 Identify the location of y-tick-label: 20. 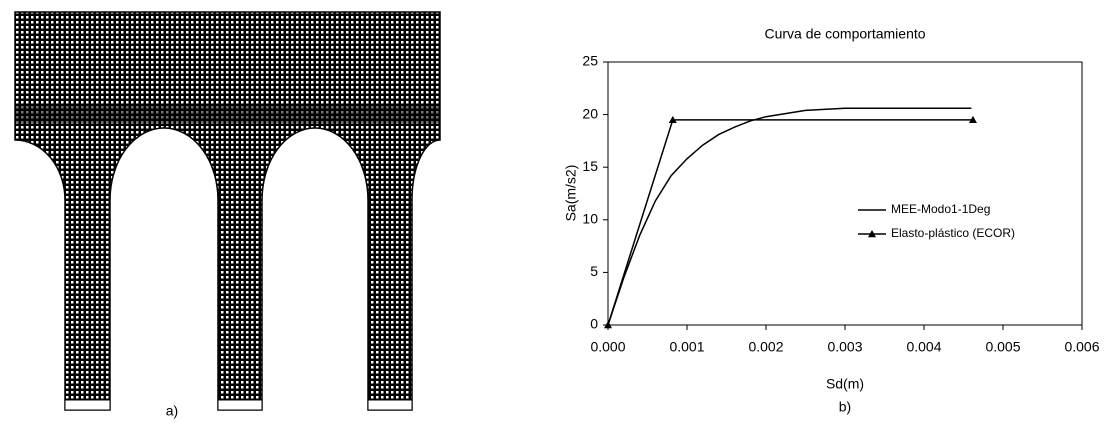
(590, 113).